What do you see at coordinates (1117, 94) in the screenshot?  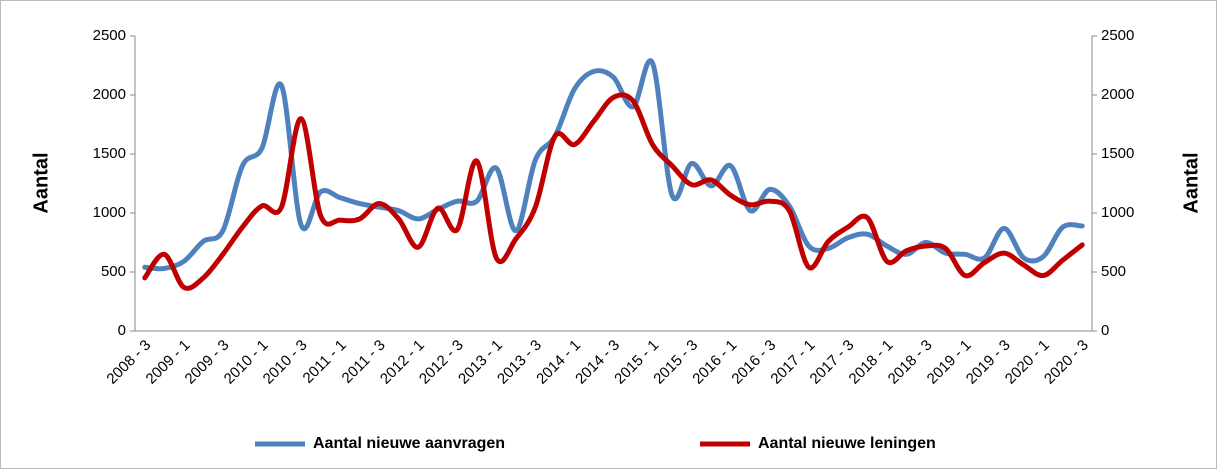 I see `y2-tick-label: 2000` at bounding box center [1117, 94].